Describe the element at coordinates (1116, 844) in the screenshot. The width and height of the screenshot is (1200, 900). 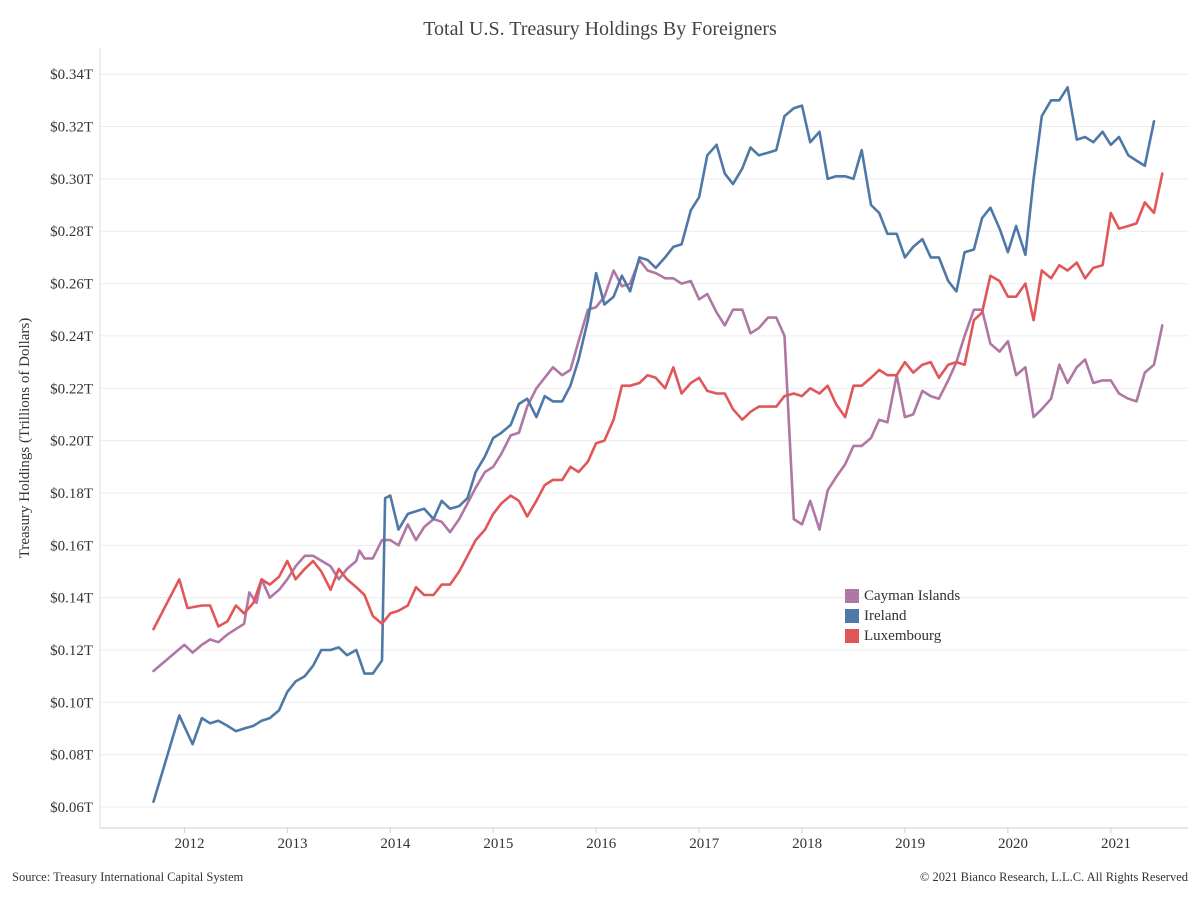
I see `x-tick-label: 2021` at that location.